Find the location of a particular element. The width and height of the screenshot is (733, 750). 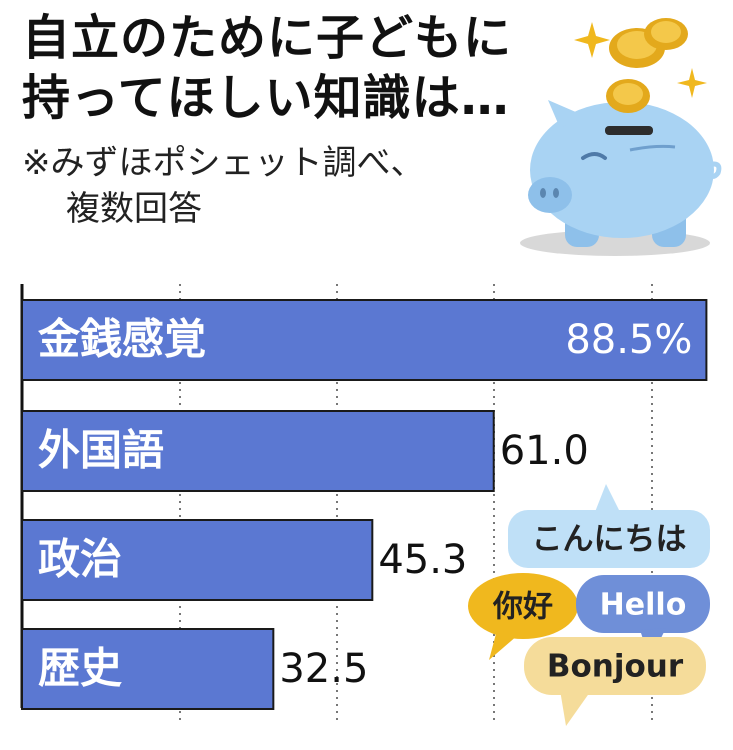

gold-coins-icon is located at coordinates (647, 65).